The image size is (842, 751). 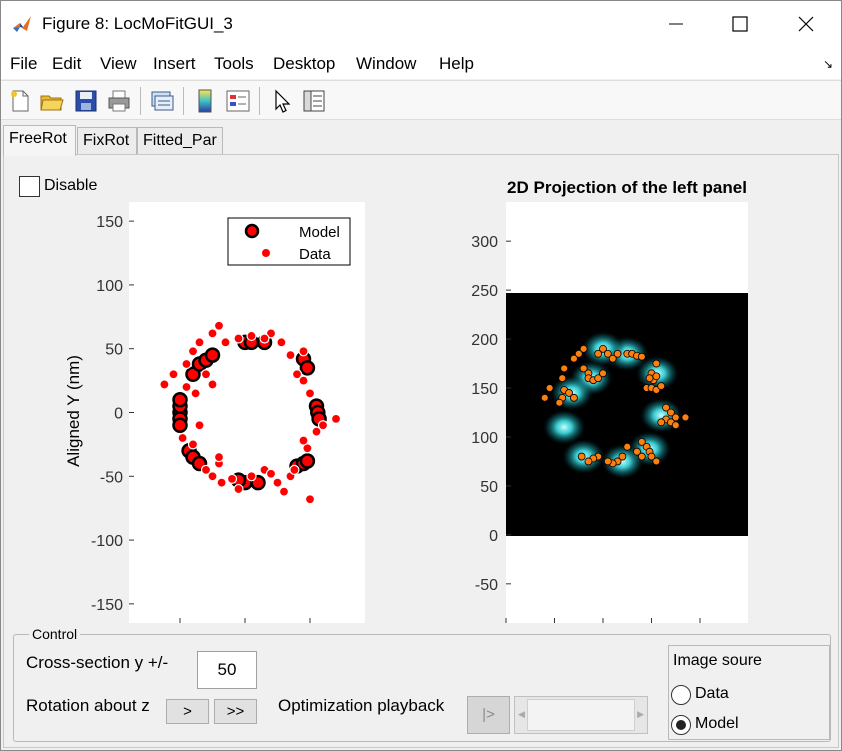 What do you see at coordinates (119, 101) in the screenshot?
I see `print-icon` at bounding box center [119, 101].